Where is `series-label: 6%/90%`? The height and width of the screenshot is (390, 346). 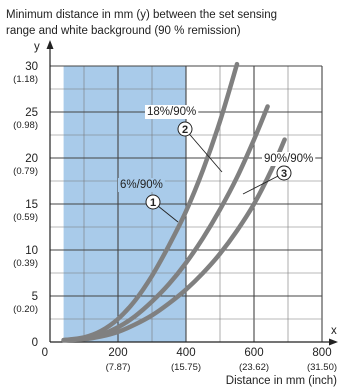
series-label: 6%/90% is located at coordinates (141, 185).